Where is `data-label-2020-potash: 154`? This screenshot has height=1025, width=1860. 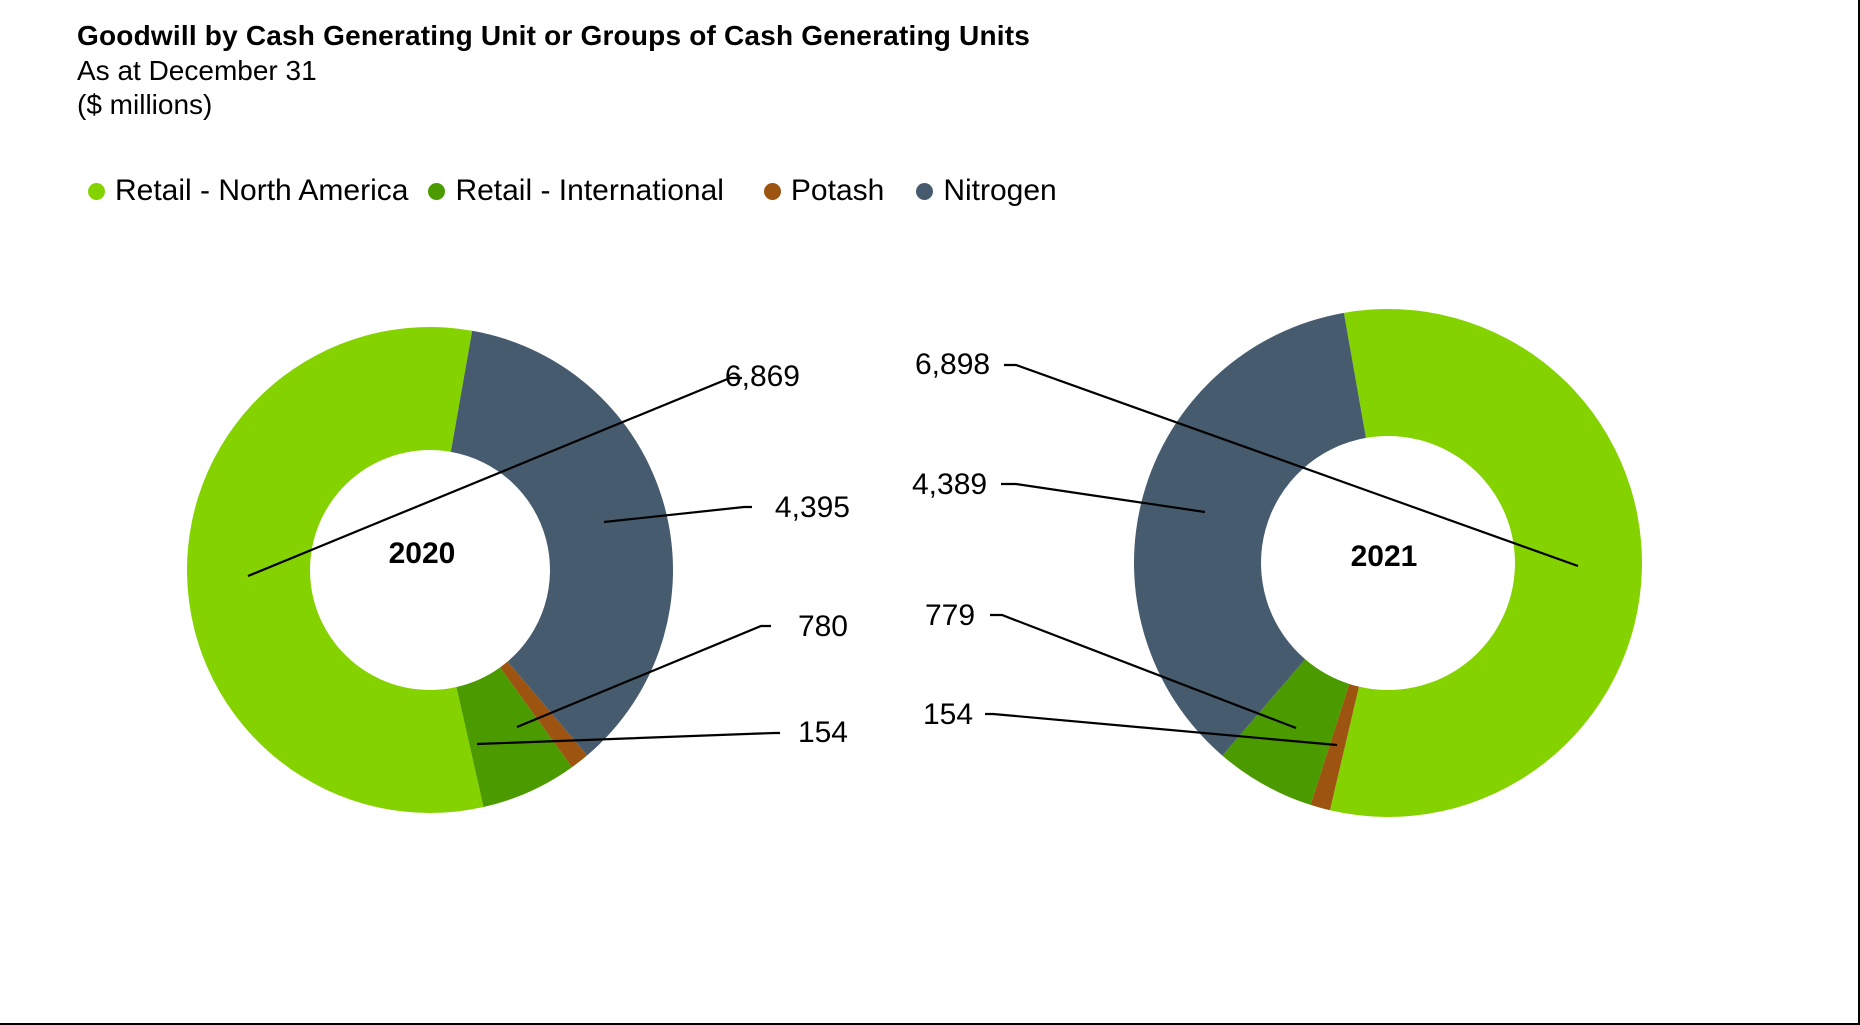
data-label-2020-potash: 154 is located at coordinates (823, 732).